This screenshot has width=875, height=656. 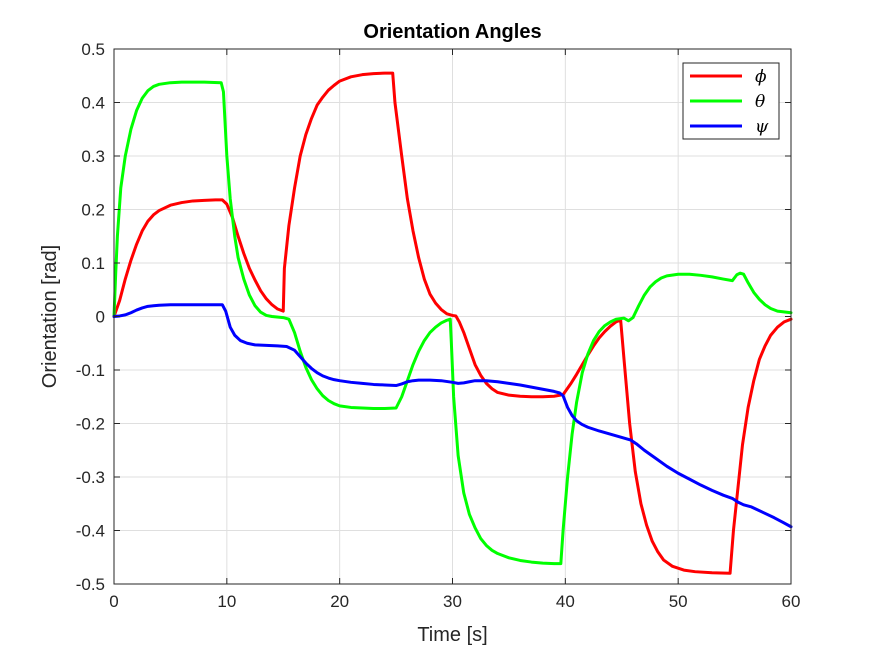 I want to click on y-tick-label: -0.4, so click(x=90, y=531).